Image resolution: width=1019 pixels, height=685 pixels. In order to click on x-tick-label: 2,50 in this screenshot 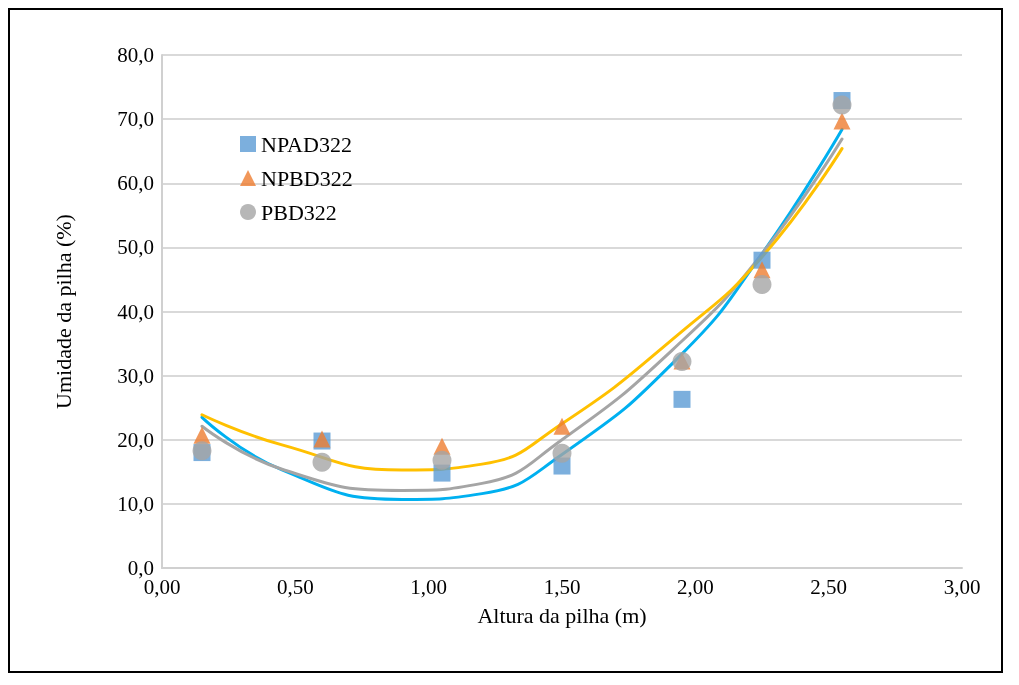, I will do `click(829, 586)`.